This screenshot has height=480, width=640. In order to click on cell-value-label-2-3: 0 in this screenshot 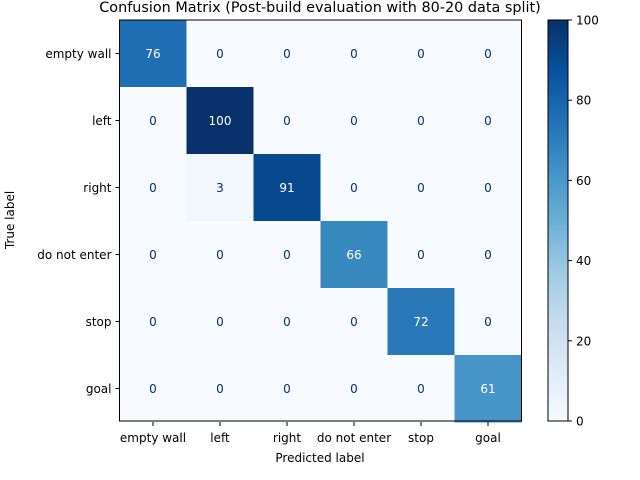, I will do `click(354, 188)`.